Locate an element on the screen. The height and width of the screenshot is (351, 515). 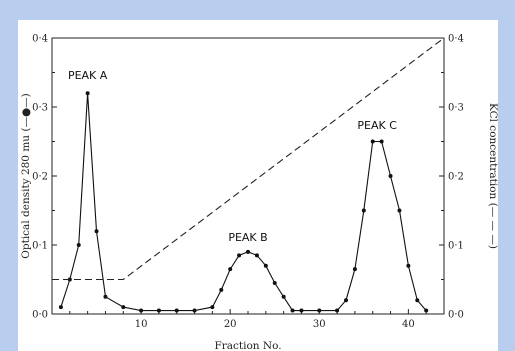
y-left-tick-label: 0·1 is located at coordinates (40, 246).